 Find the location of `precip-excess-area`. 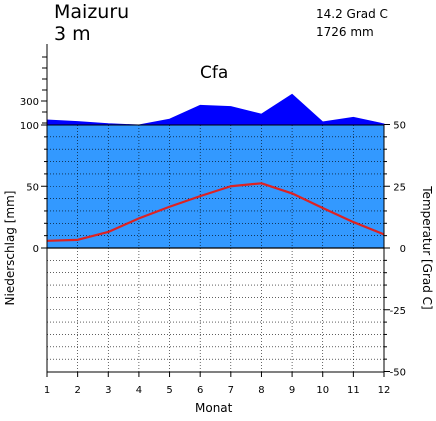

precip-excess-area is located at coordinates (215, 109).